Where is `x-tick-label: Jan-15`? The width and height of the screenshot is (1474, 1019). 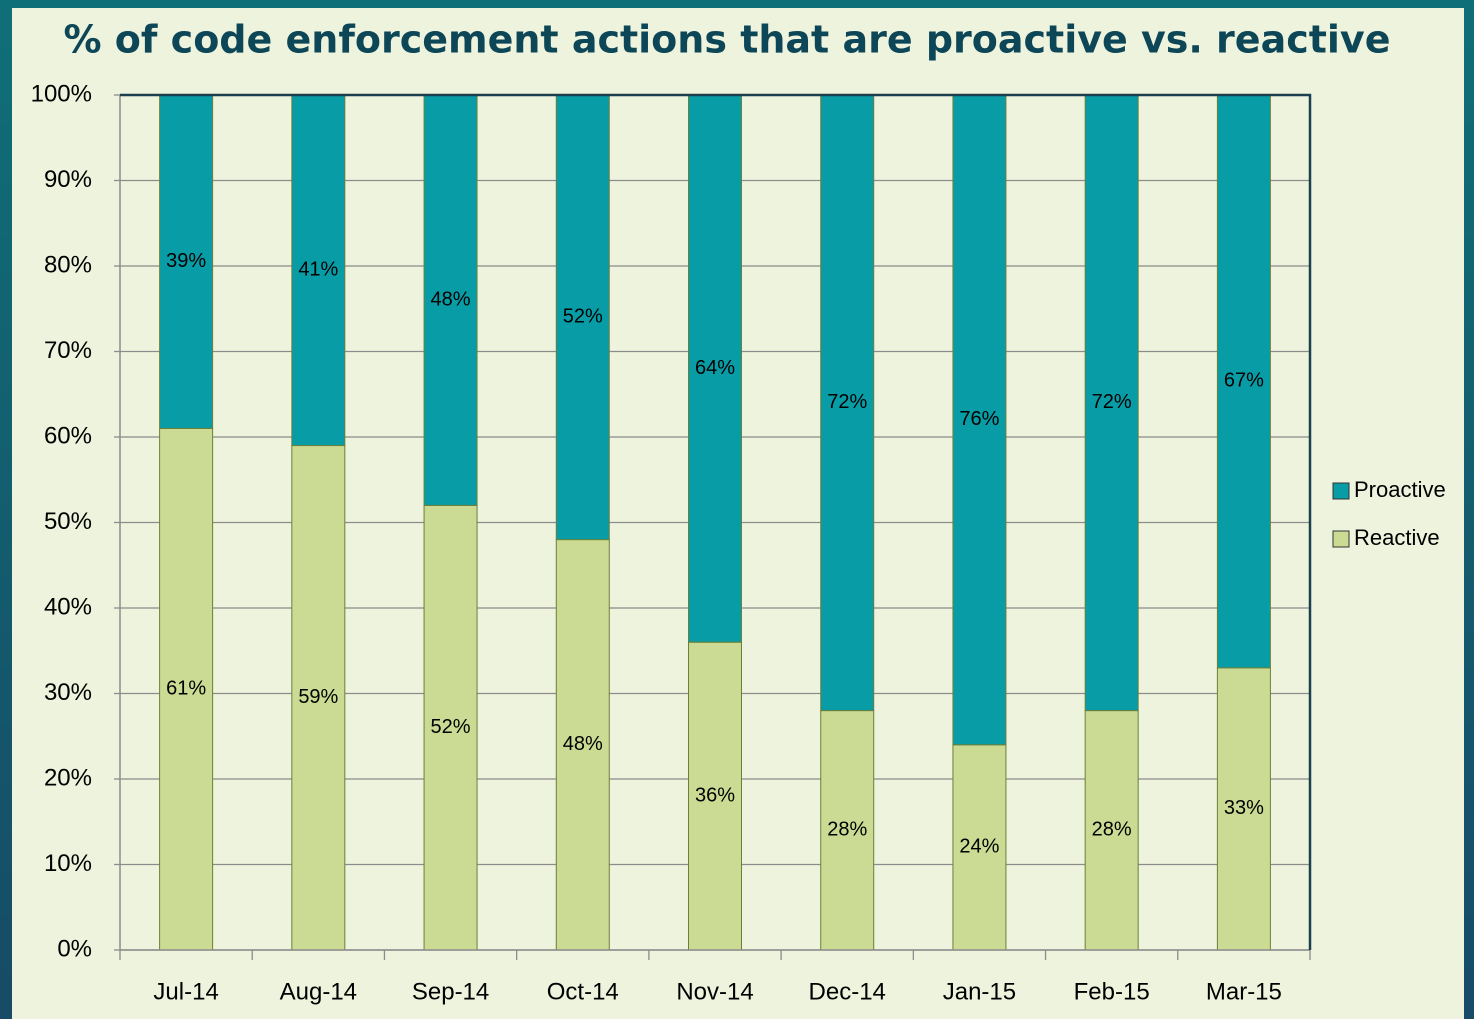
x-tick-label: Jan-15 is located at coordinates (979, 991).